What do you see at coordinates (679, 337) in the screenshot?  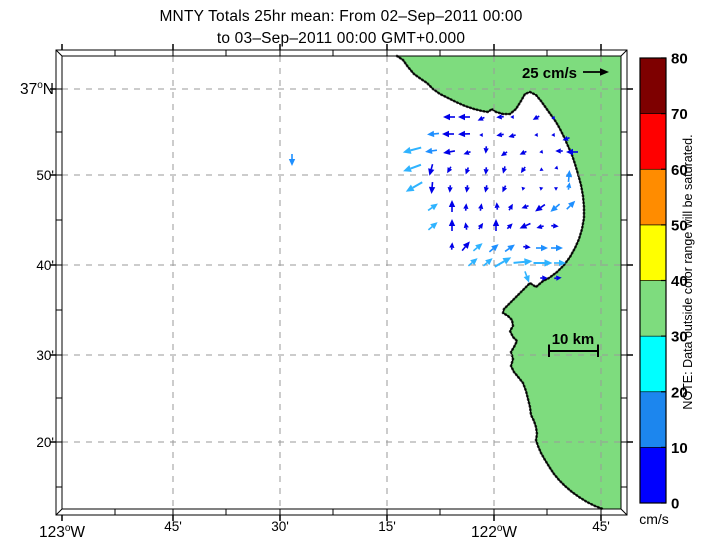 I see `colorbar-tick-label: 30` at bounding box center [679, 337].